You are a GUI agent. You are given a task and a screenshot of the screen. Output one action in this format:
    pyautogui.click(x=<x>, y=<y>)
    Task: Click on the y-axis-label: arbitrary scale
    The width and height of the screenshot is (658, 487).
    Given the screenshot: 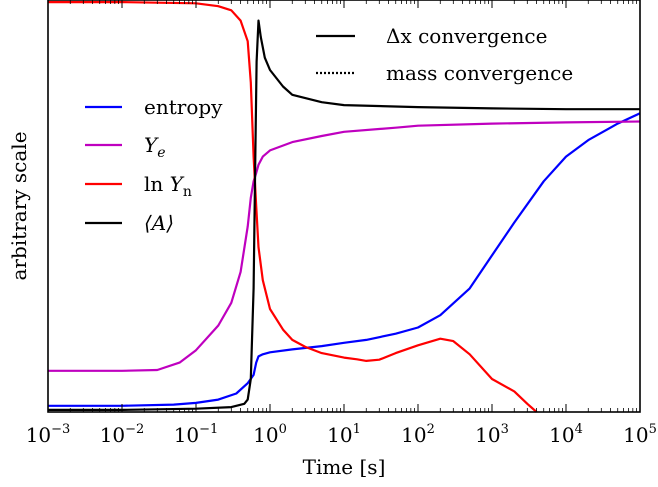 What is the action you would take?
    pyautogui.click(x=19, y=205)
    